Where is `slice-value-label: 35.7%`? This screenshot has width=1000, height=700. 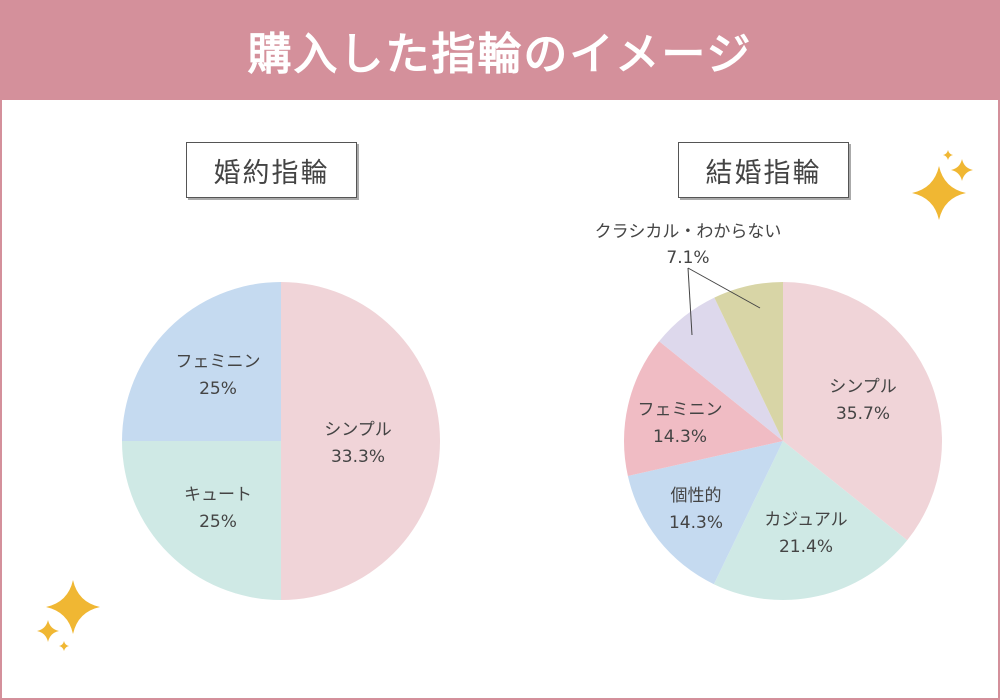 slice-value-label: 35.7% is located at coordinates (863, 414).